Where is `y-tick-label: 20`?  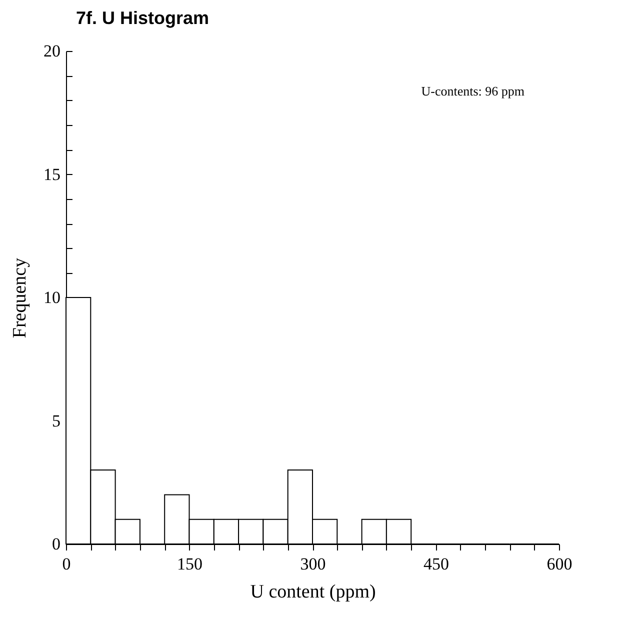
y-tick-label: 20 is located at coordinates (52, 51).